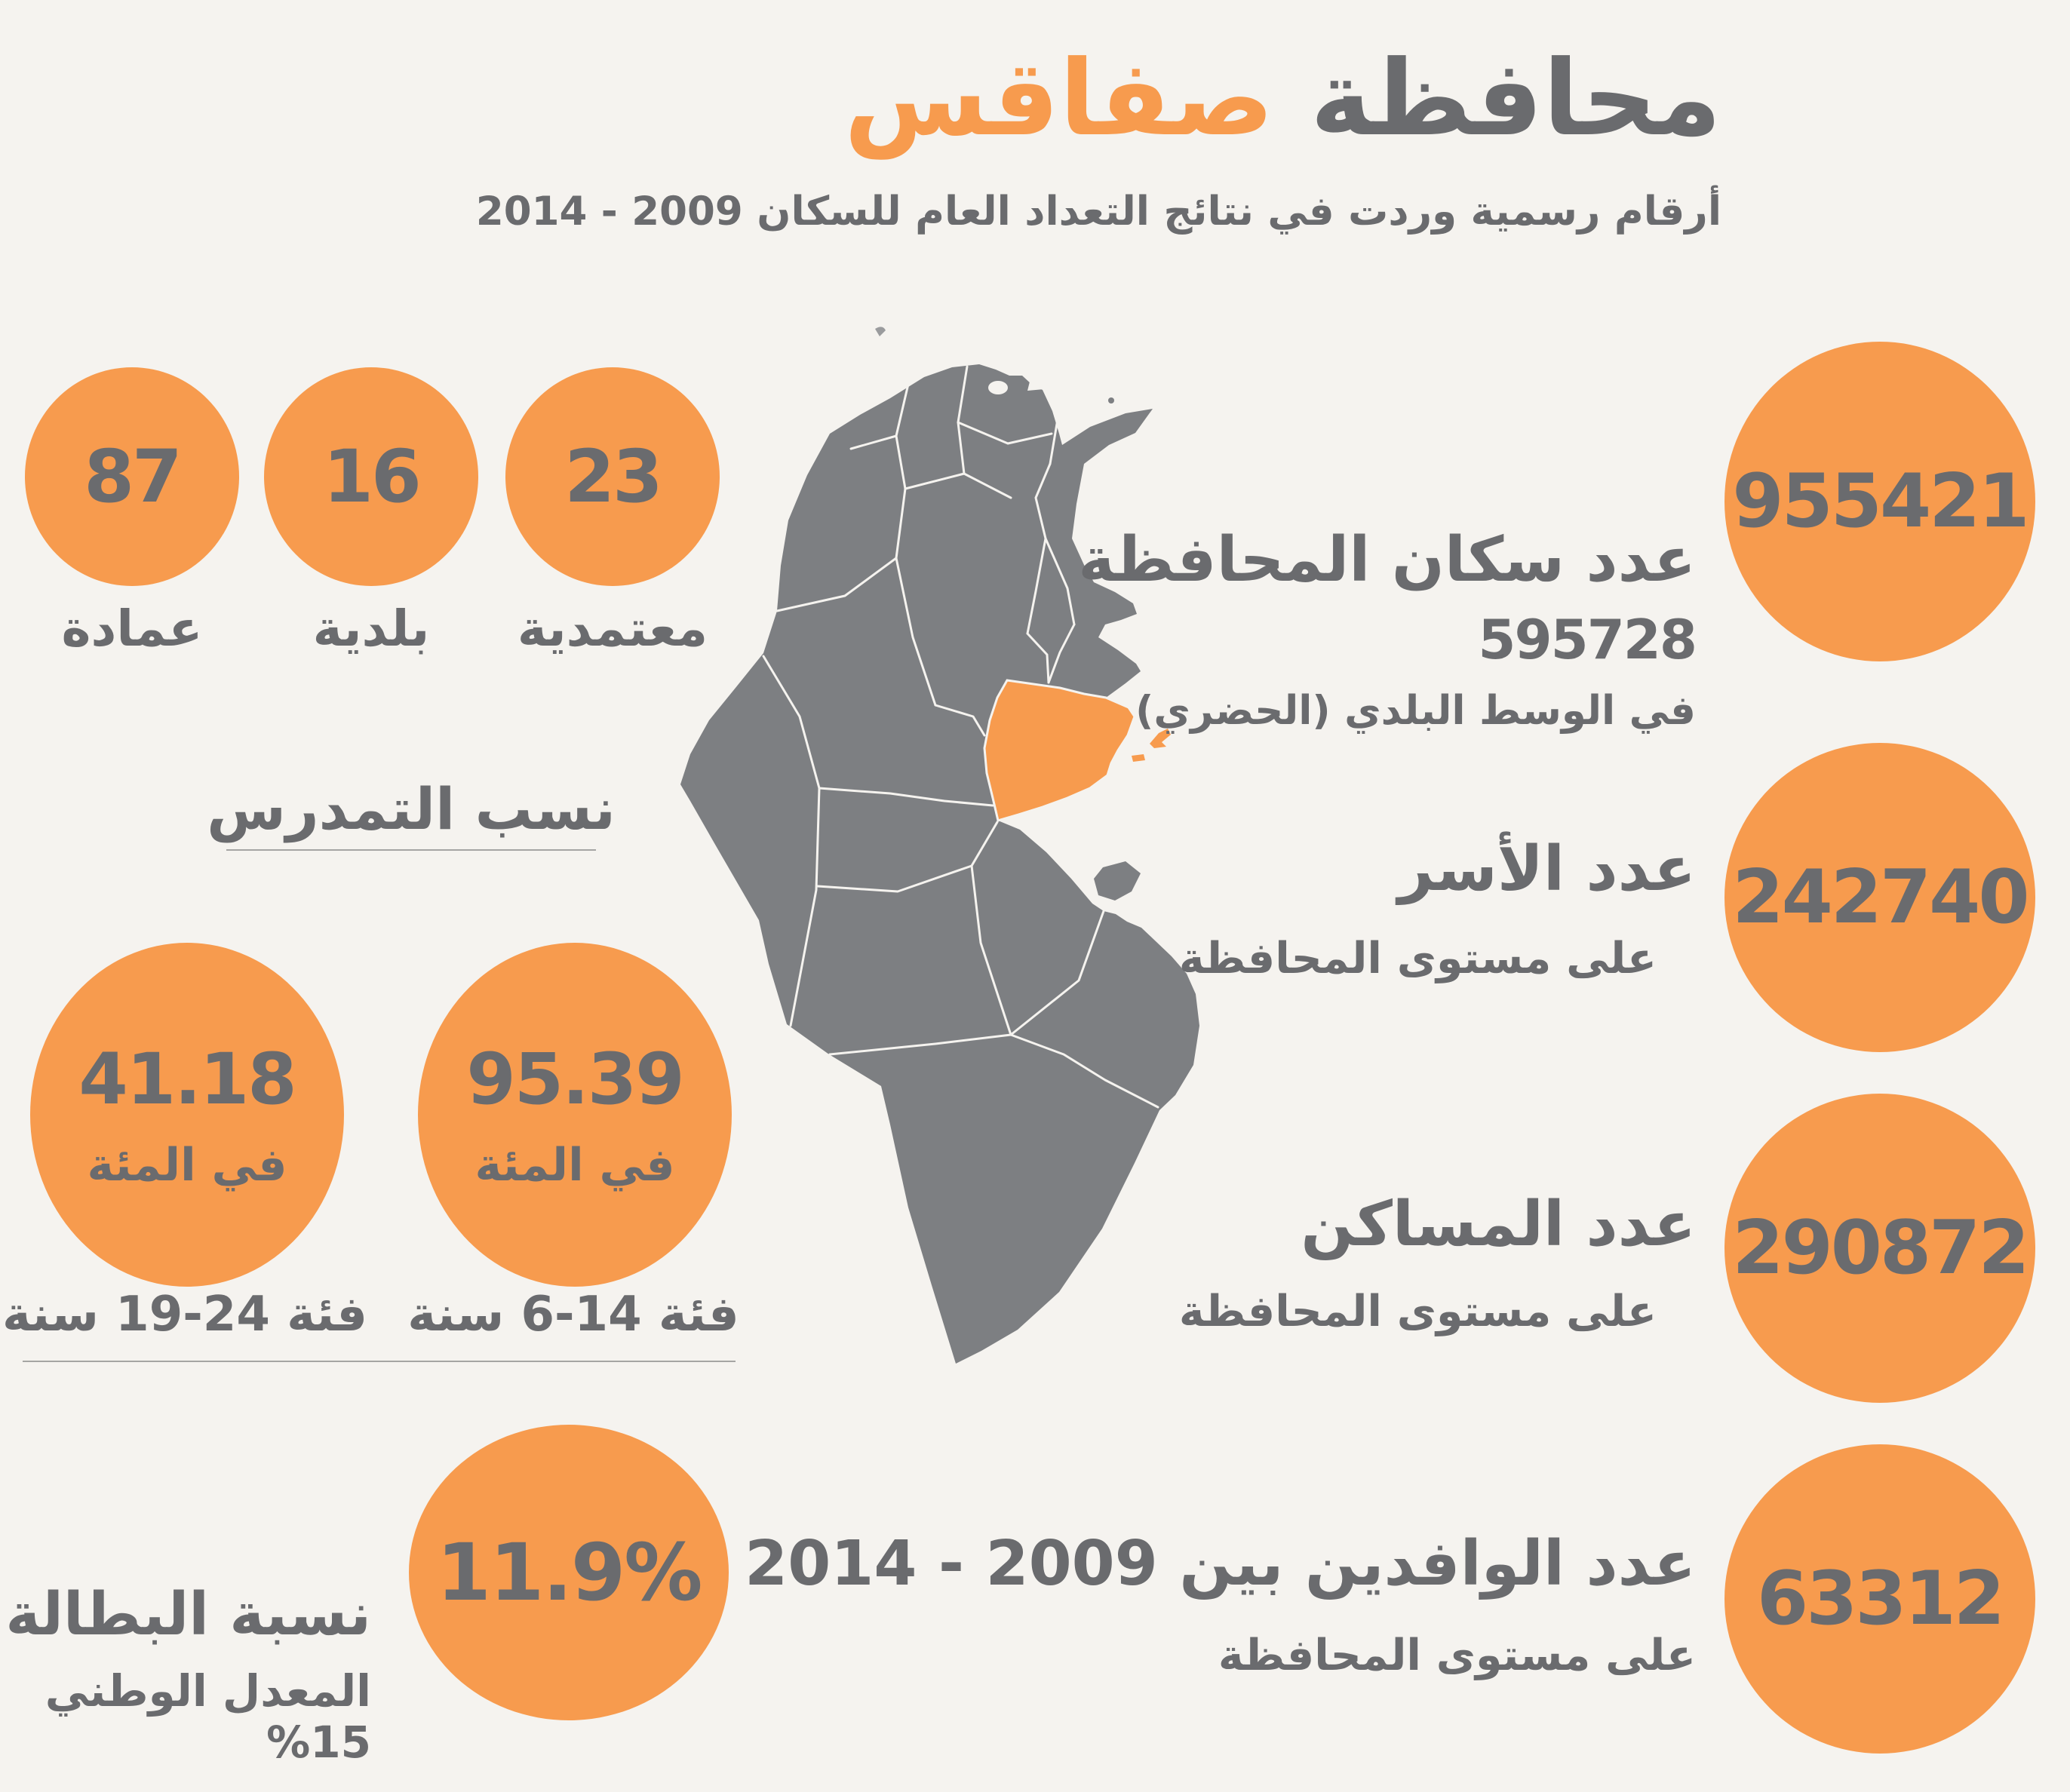 The height and width of the screenshot is (1792, 2070). What do you see at coordinates (185, 1314) in the screenshot?
I see `schooling-19-24-label: فئة 24-19 سنة` at bounding box center [185, 1314].